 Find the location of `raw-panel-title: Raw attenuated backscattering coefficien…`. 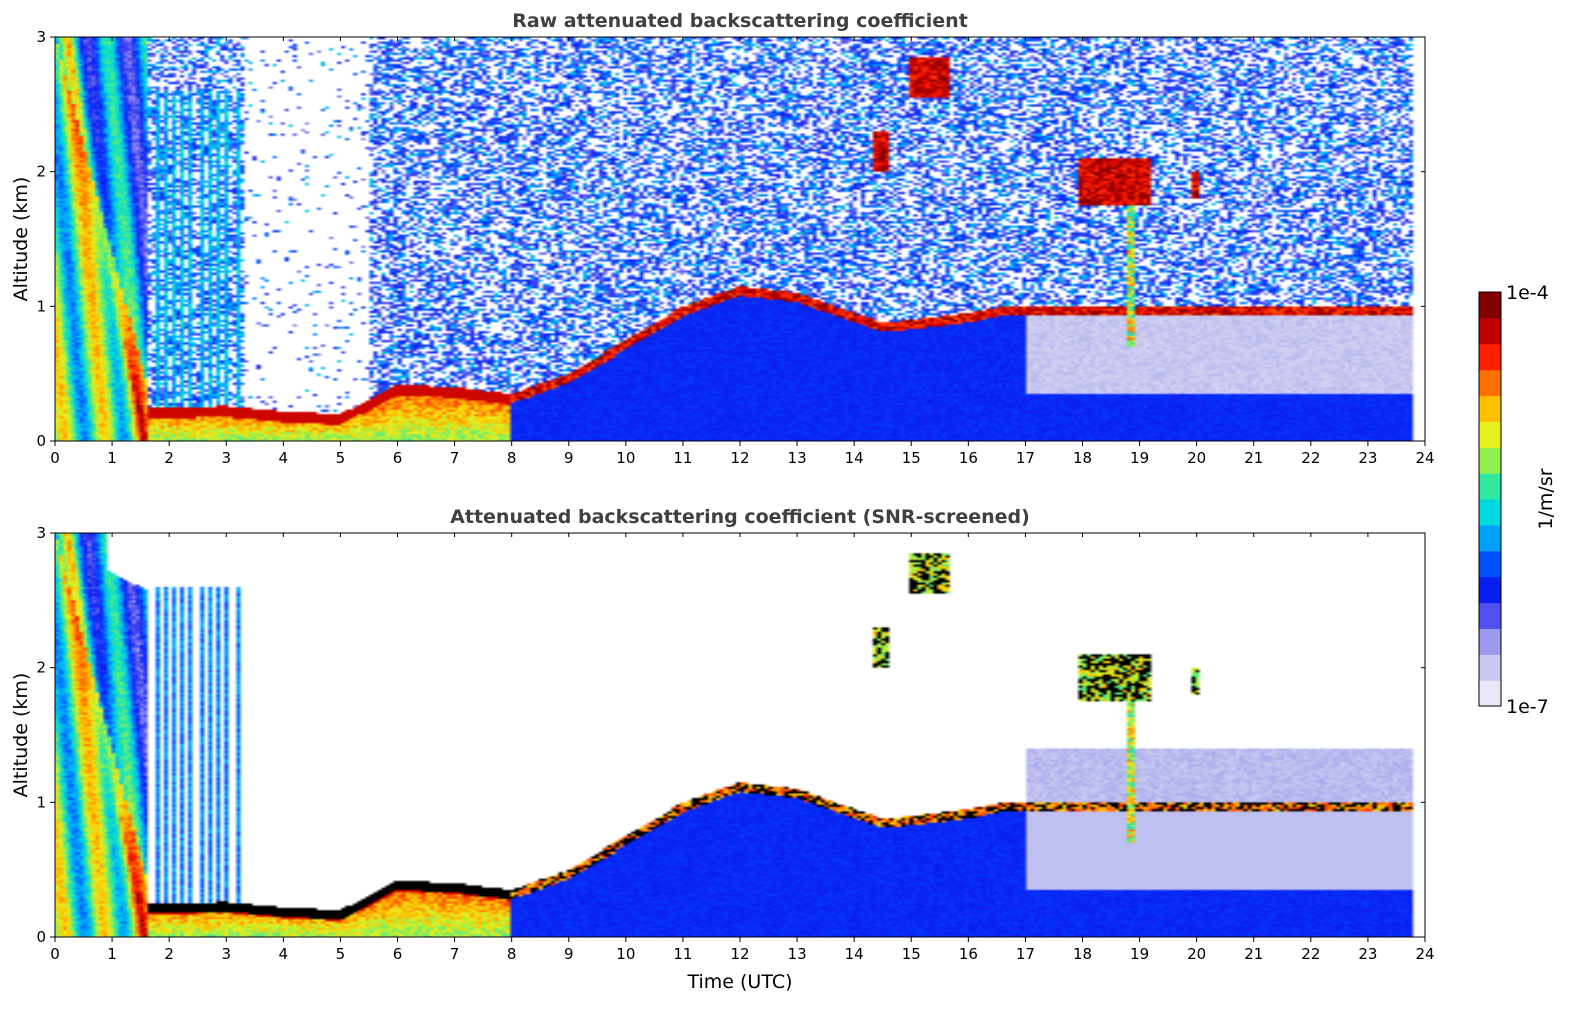

raw-panel-title: Raw attenuated backscattering coefficien… is located at coordinates (740, 21).